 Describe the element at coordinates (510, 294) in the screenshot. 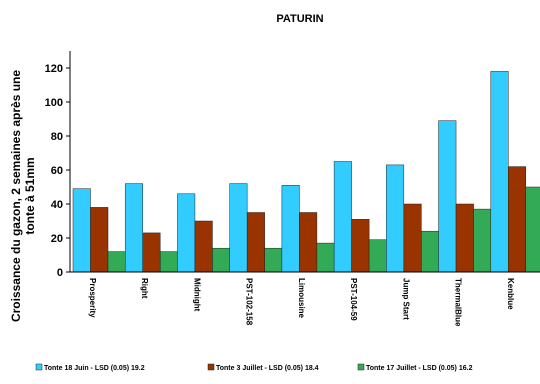

I see `x-tick-label: Kenblue` at that location.